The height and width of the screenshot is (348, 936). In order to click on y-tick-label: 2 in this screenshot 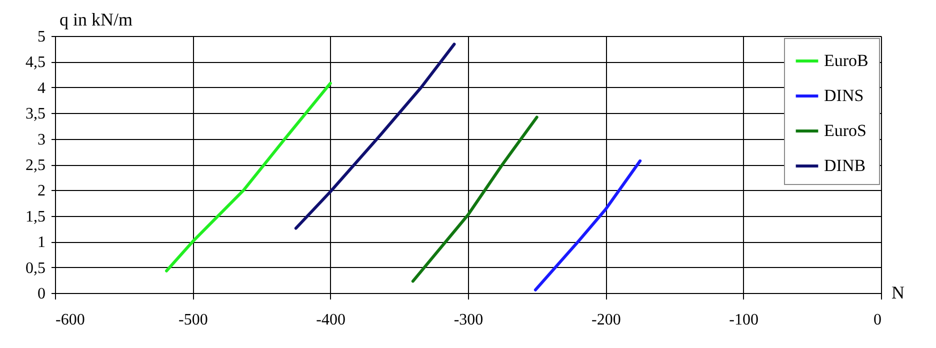, I will do `click(42, 191)`.